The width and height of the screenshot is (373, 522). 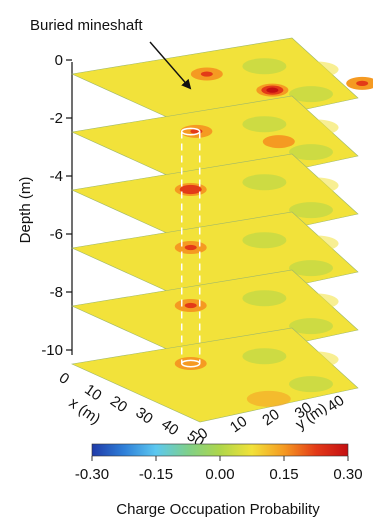 I want to click on mineshaft-annotation: Buried mineshaft, so click(x=86, y=25).